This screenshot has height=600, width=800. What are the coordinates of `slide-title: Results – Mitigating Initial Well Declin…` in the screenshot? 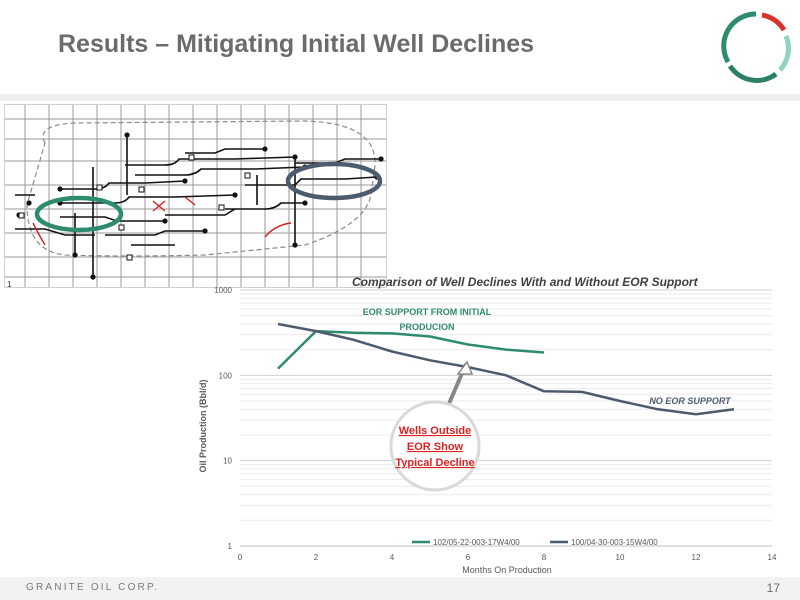 It's located at (296, 44).